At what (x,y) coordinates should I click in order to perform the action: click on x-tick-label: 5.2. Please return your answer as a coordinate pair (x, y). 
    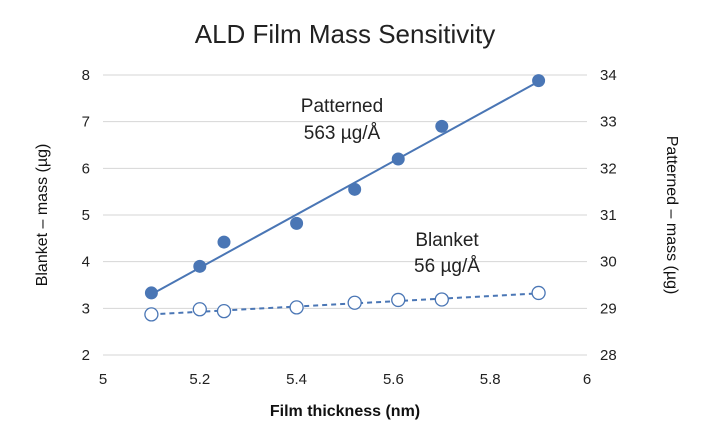
    Looking at the image, I should click on (199, 379).